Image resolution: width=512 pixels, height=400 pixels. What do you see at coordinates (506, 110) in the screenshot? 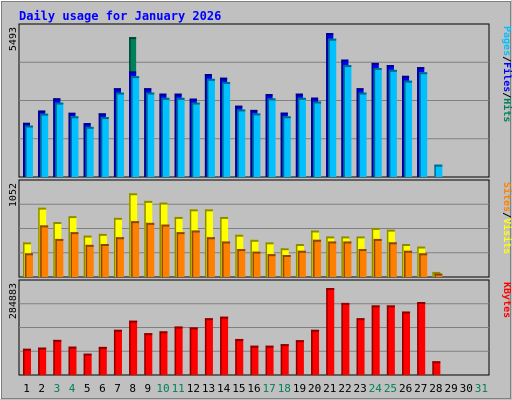
I see `legend-hits: Hits` at bounding box center [506, 110].